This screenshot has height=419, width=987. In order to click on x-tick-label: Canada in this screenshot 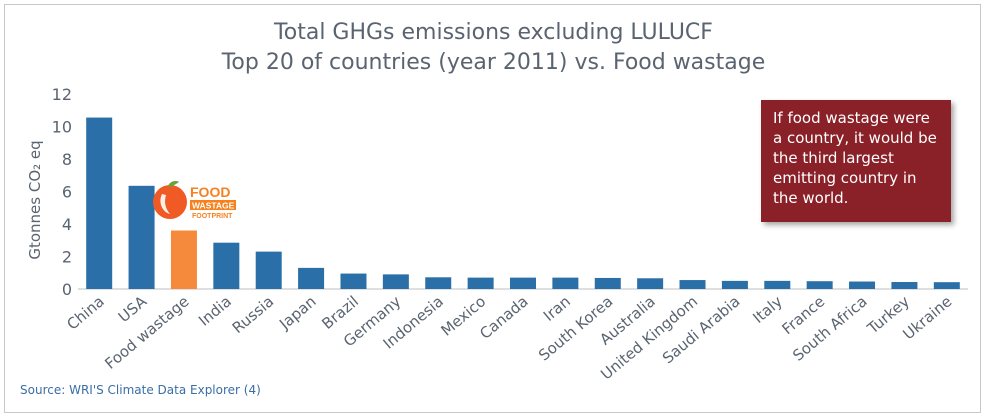, I will do `click(503, 317)`.